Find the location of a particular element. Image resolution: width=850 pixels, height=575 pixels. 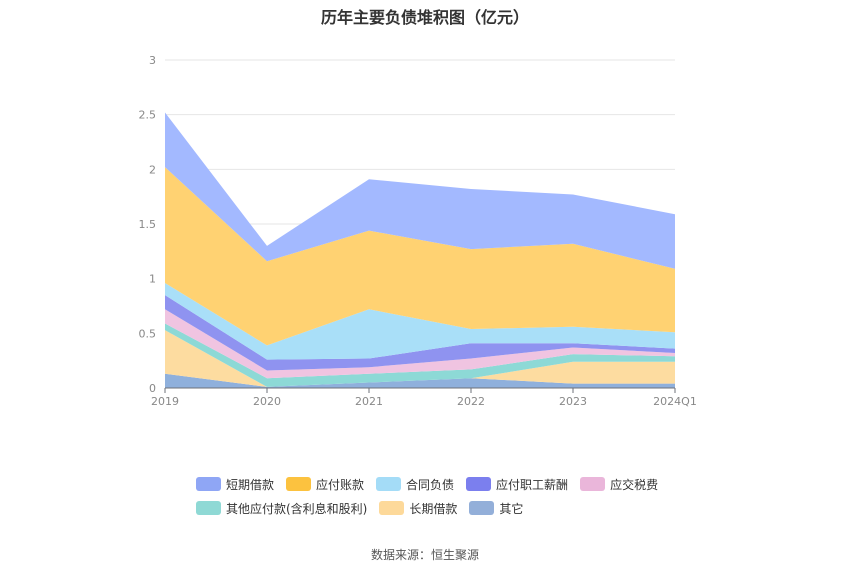

legend-label: 合同负债 is located at coordinates (430, 484).